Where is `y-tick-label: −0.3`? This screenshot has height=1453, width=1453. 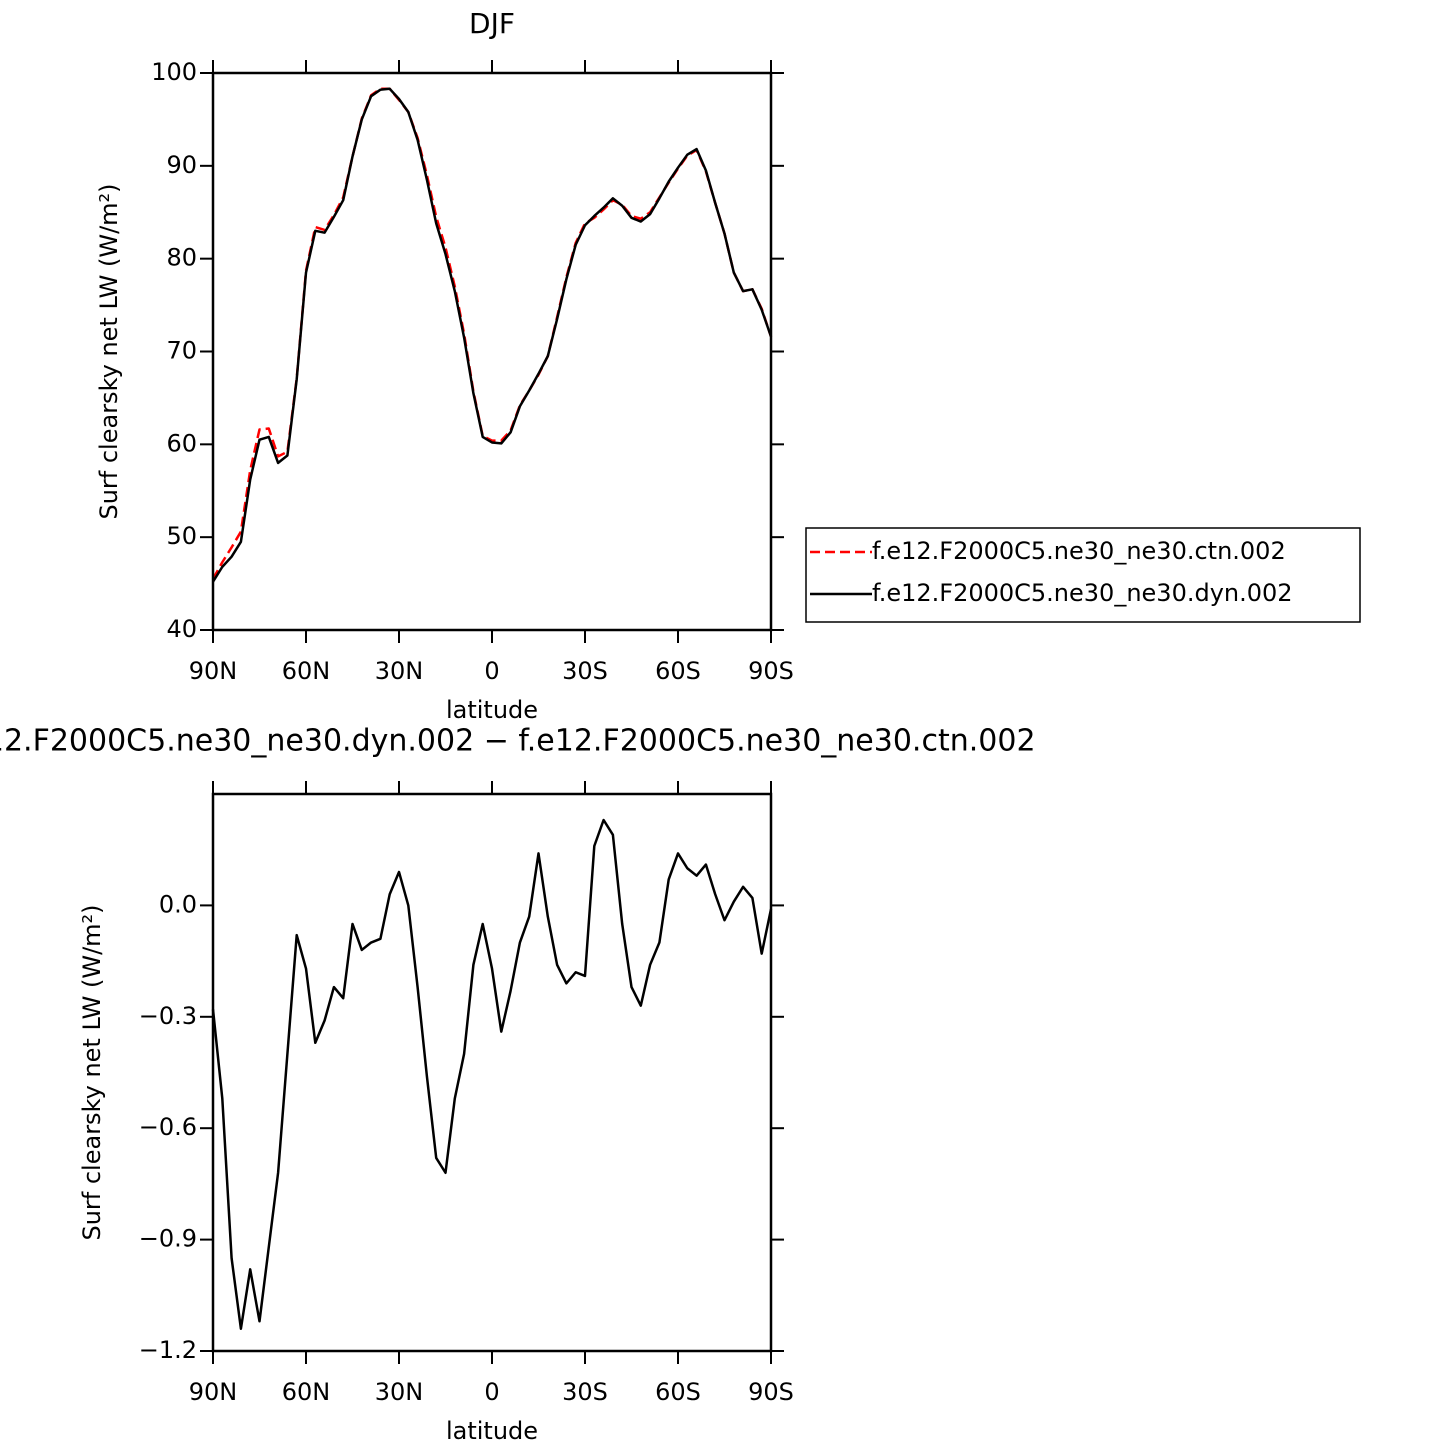 y-tick-label: −0.3 is located at coordinates (168, 1016).